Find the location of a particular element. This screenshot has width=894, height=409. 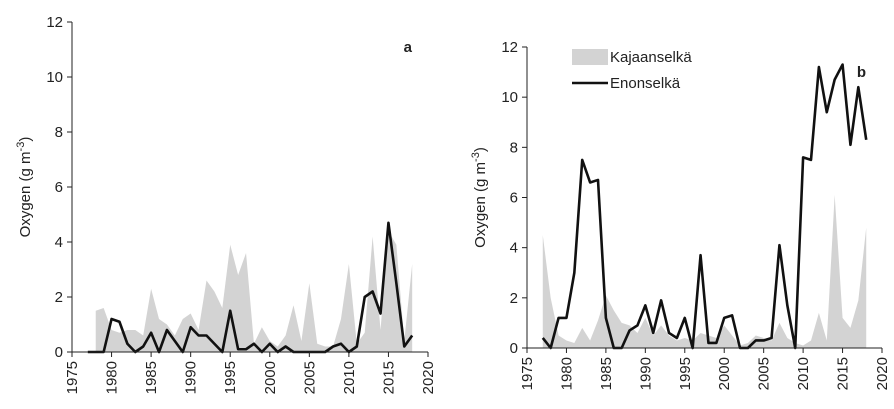

legend-label: Enonselkä is located at coordinates (645, 83).